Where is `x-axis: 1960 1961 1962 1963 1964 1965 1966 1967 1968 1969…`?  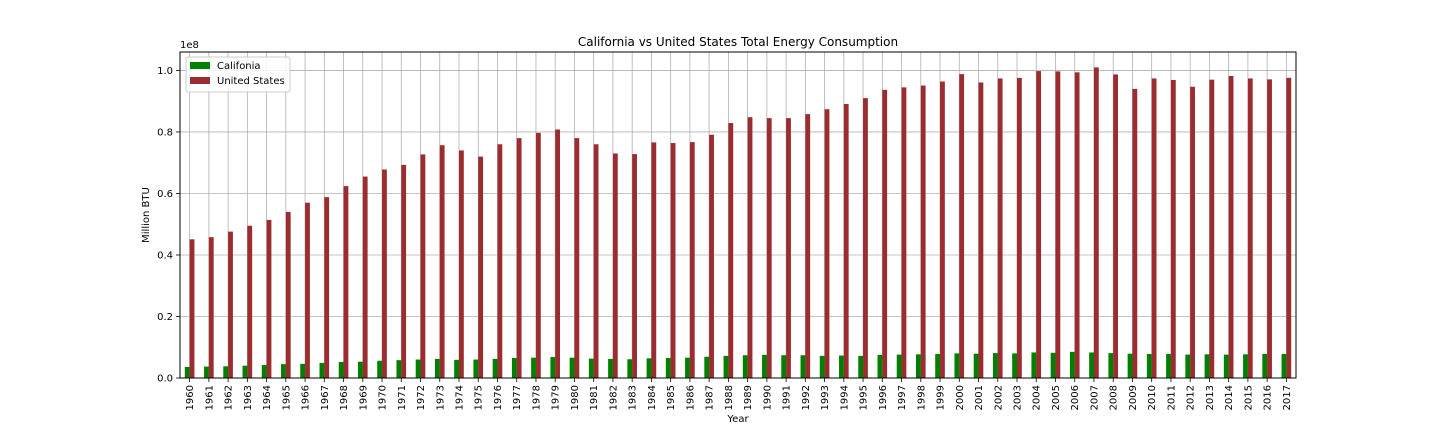 x-axis: 1960 1961 1962 1963 1964 1965 1966 1967 1968 1969… is located at coordinates (739, 394).